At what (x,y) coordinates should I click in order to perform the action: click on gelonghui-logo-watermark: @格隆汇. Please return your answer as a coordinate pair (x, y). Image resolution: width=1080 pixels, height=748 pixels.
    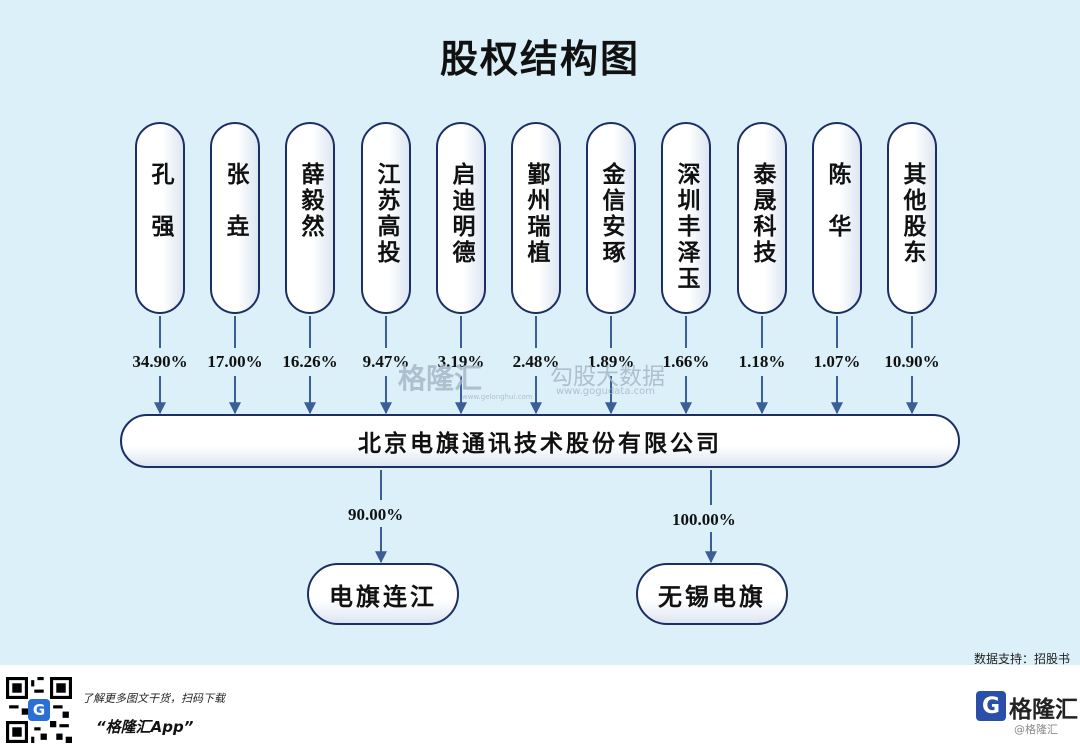
    Looking at the image, I should click on (1036, 729).